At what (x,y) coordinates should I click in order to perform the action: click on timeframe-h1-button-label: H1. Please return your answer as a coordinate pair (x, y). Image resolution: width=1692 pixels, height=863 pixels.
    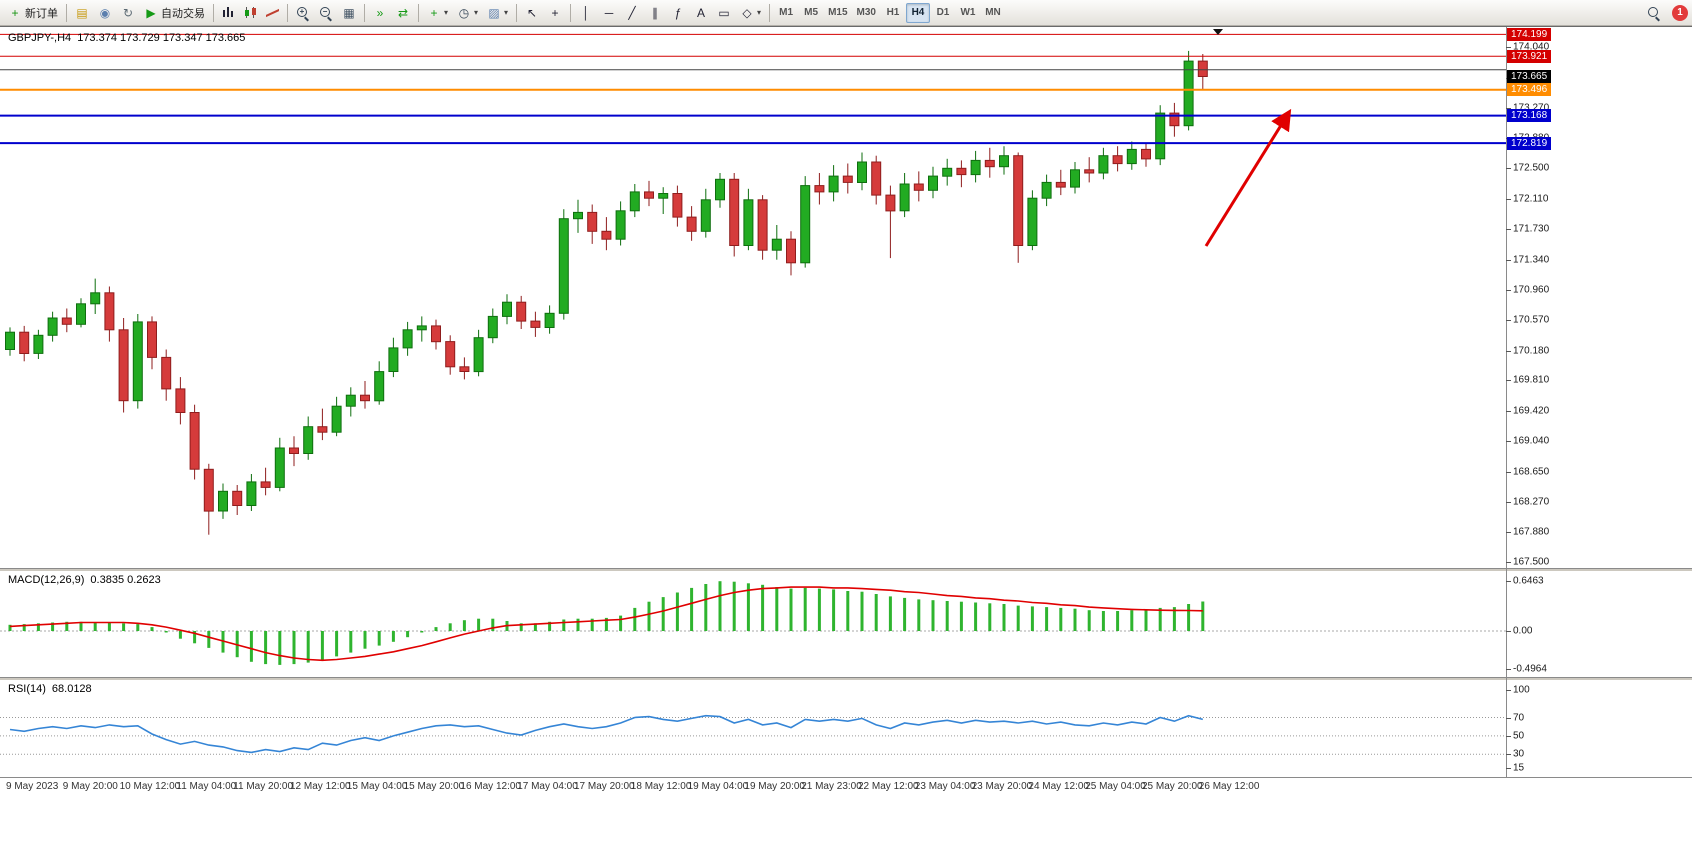
    Looking at the image, I should click on (893, 12).